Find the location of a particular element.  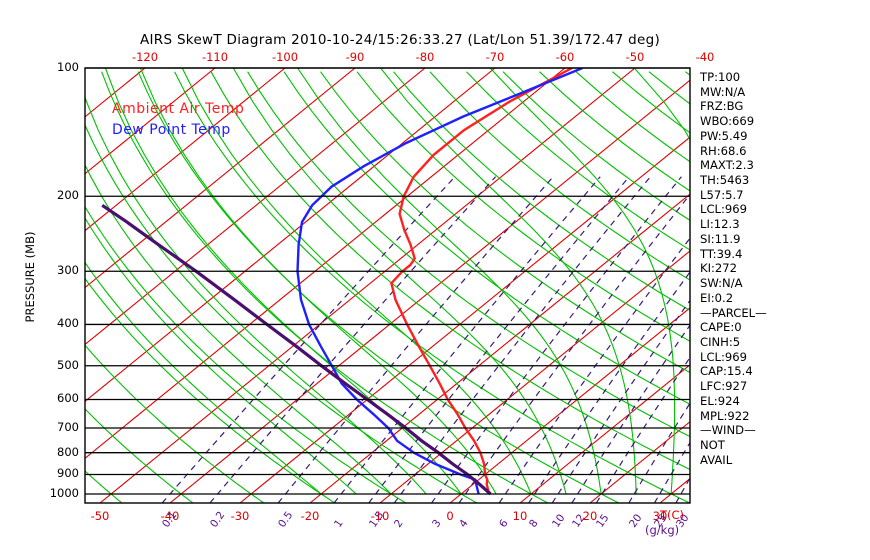

legend-ambient-air-temp: Ambient Air Temp is located at coordinates (178, 109).